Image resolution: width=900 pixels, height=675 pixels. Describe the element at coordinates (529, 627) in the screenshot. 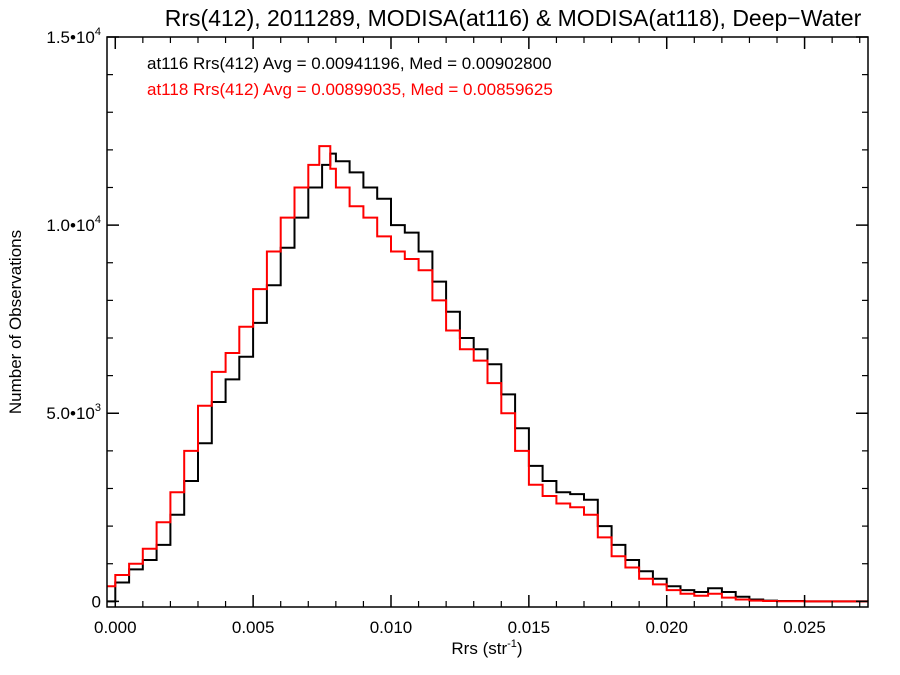

I see `x-tick-label-3: 0.015` at that location.